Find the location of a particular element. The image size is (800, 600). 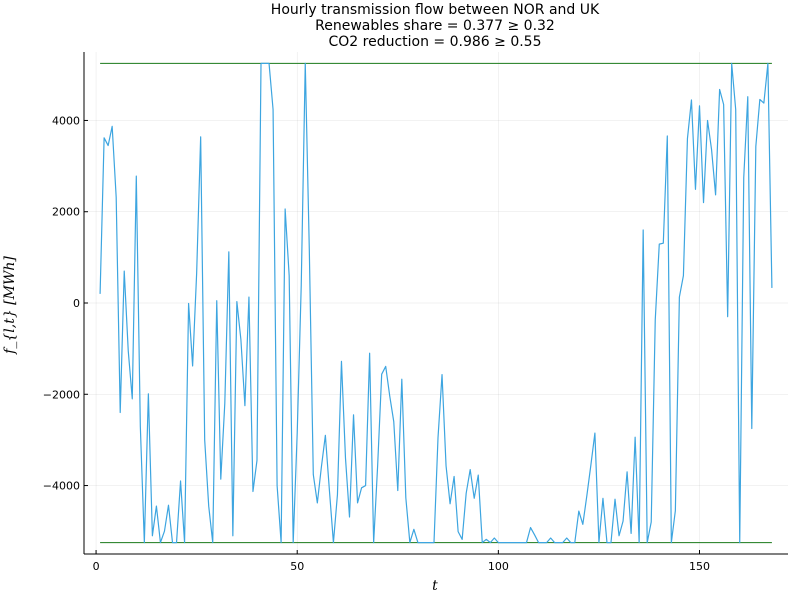

y-tick-label: 2000 is located at coordinates (66, 212).